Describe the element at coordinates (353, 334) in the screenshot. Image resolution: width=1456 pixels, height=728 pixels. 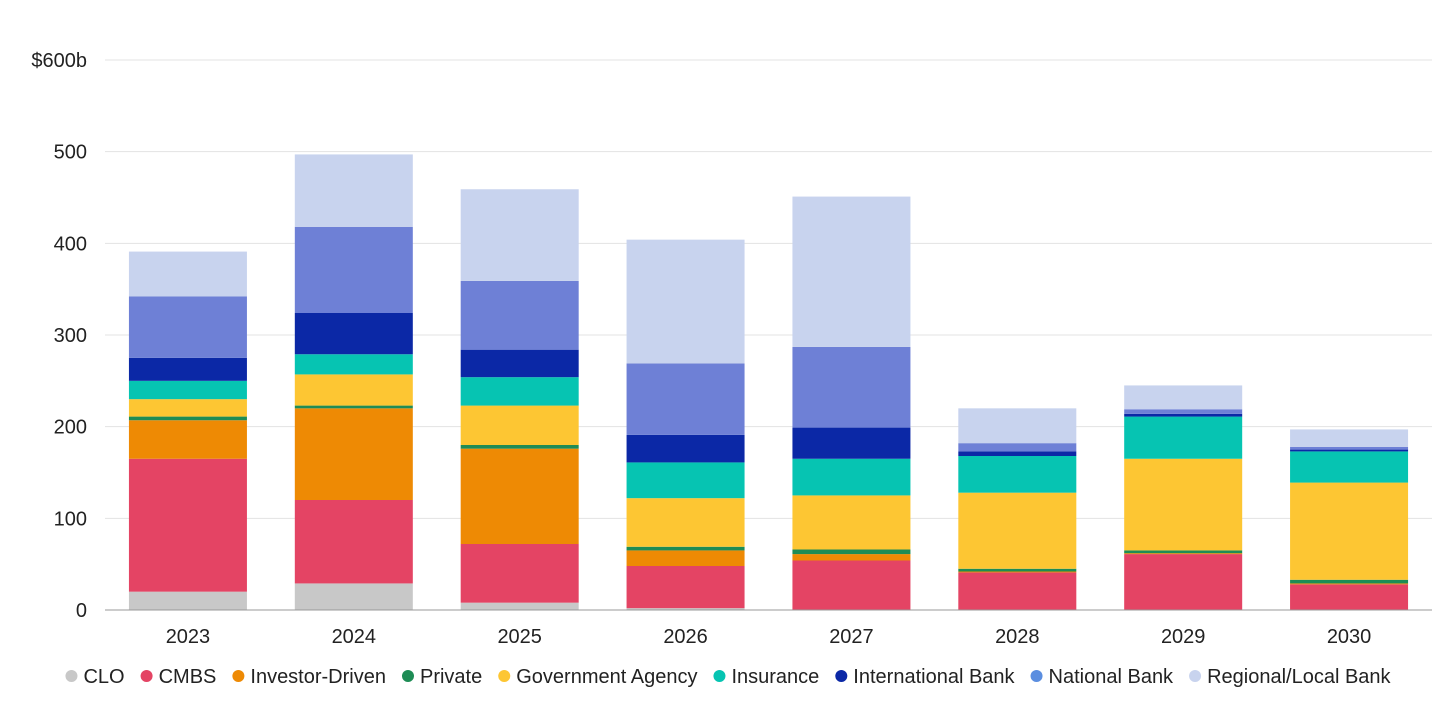
I see `bar-segment-international-bank-2024` at that location.